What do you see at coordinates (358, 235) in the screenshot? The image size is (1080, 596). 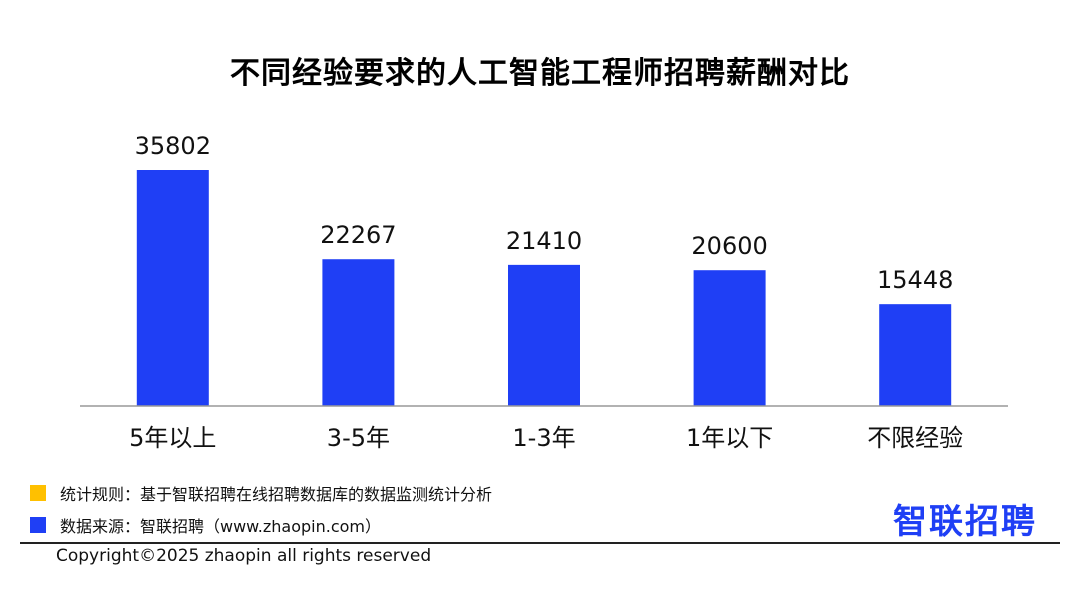 I see `data-label-1: 22267` at bounding box center [358, 235].